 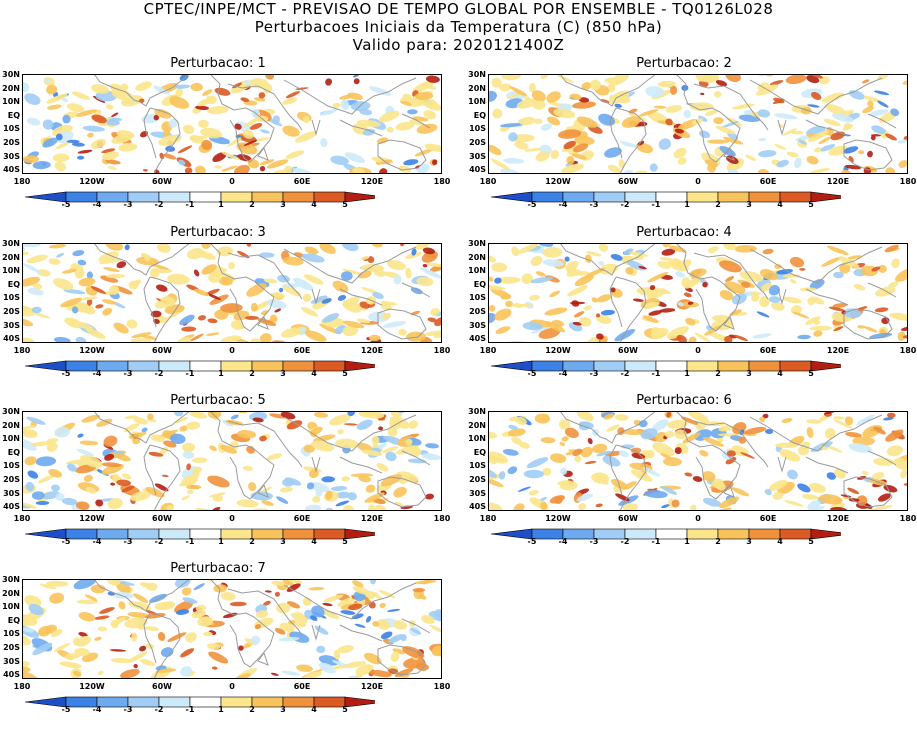 What do you see at coordinates (698, 461) in the screenshot?
I see `temperature-map` at bounding box center [698, 461].